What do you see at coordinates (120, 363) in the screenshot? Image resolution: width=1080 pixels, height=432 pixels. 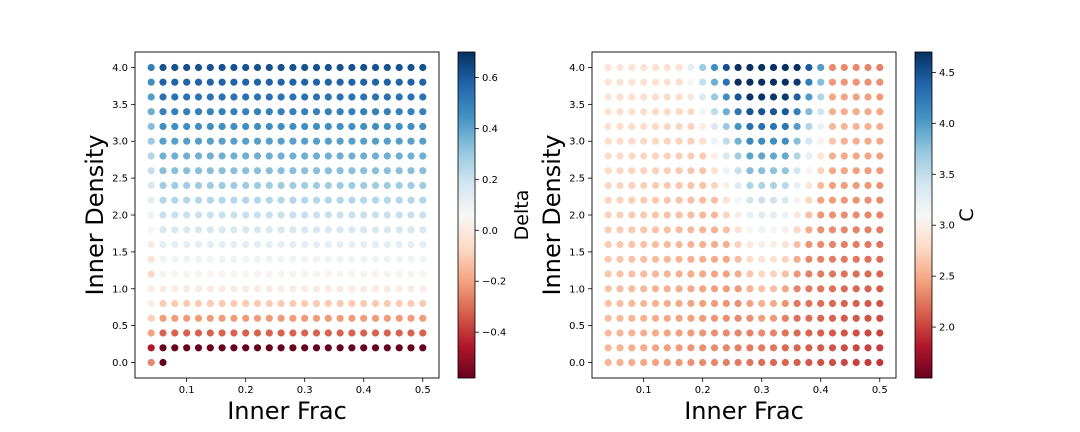 I see `y-tick-label: 0.0` at bounding box center [120, 363].